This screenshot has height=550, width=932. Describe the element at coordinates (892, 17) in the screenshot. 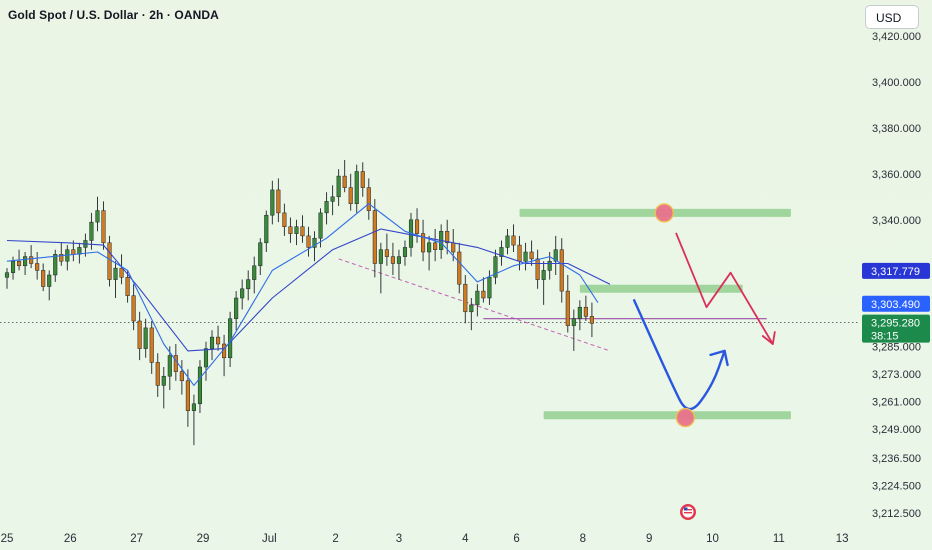

I see `currency-button: USD` at that location.